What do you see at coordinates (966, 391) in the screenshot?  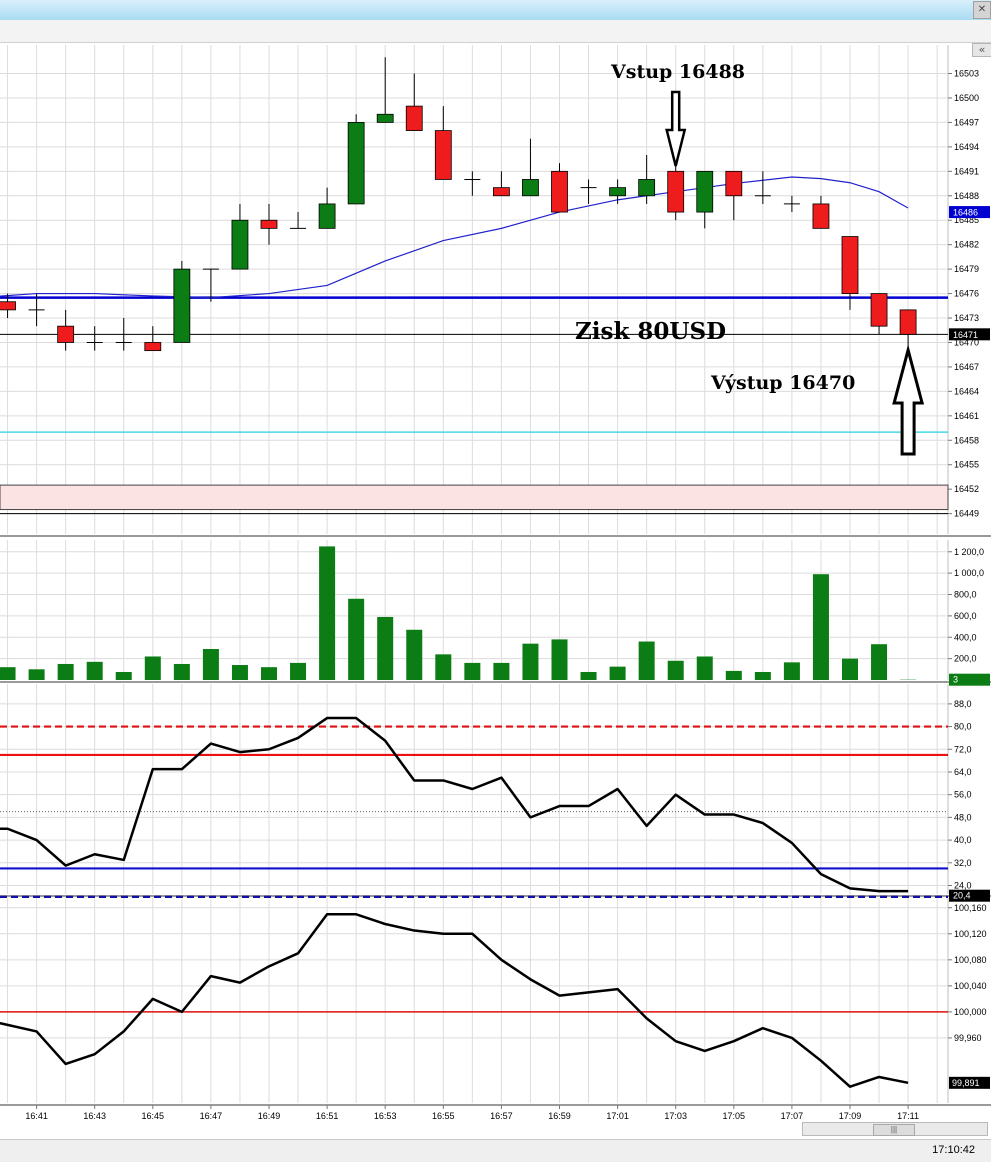 I see `price-tick-label: 16464` at bounding box center [966, 391].